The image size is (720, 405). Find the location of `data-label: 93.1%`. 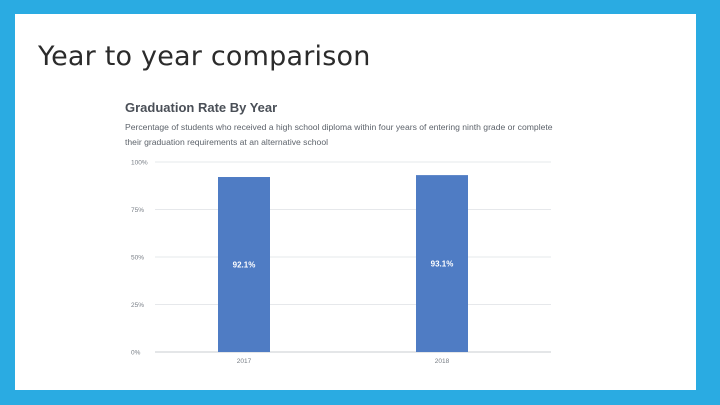

data-label: 93.1% is located at coordinates (442, 264).